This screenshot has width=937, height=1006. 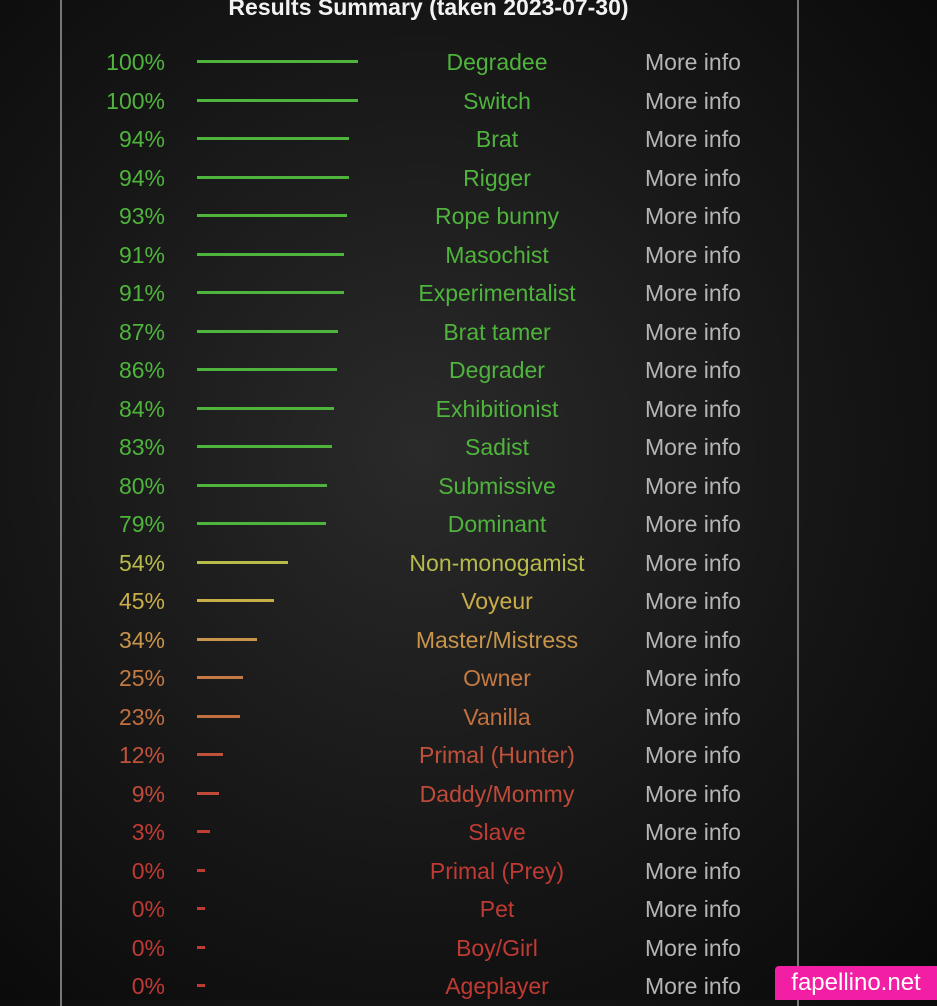 What do you see at coordinates (141, 678) in the screenshot?
I see `result-percent: 25%` at bounding box center [141, 678].